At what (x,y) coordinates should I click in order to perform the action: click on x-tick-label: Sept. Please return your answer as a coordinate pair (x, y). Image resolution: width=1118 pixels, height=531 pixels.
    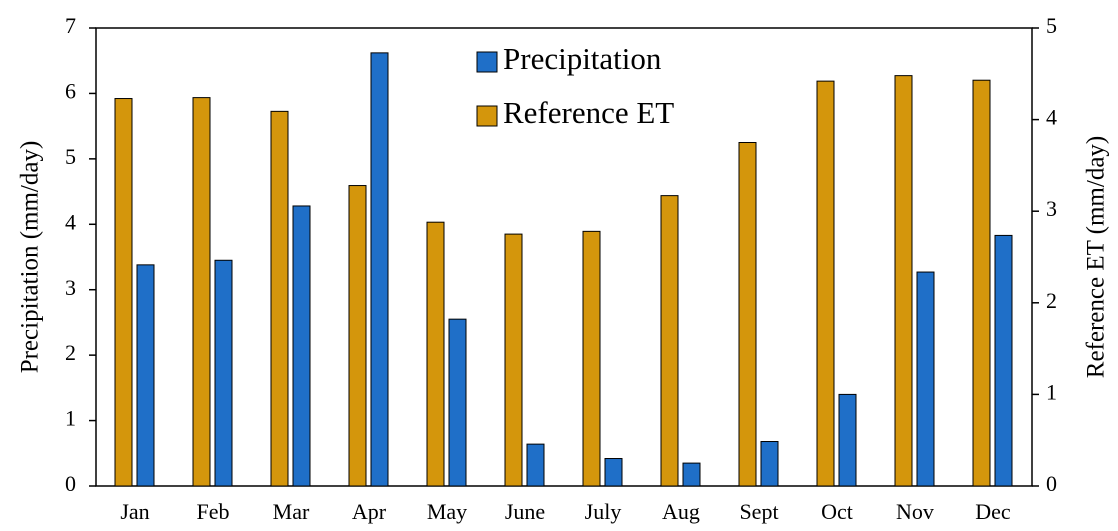
    Looking at the image, I should click on (758, 511).